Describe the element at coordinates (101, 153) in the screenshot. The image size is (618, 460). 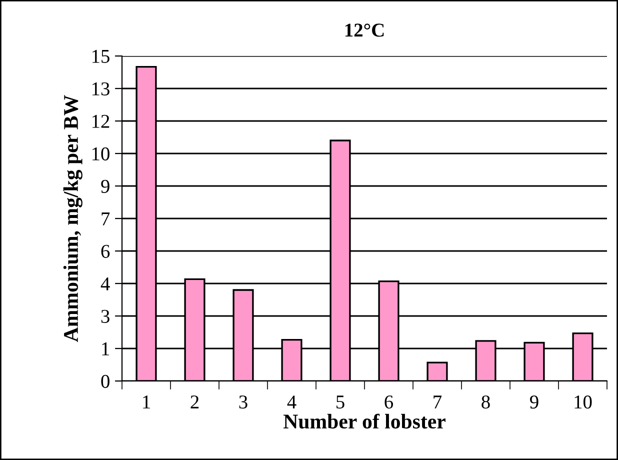
I see `y-tick-label: 10` at that location.